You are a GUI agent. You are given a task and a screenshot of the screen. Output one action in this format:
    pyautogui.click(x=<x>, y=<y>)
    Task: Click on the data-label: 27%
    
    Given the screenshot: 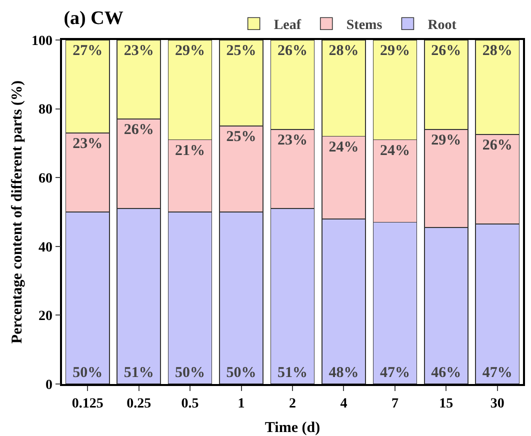 What is the action you would take?
    pyautogui.click(x=87, y=51)
    